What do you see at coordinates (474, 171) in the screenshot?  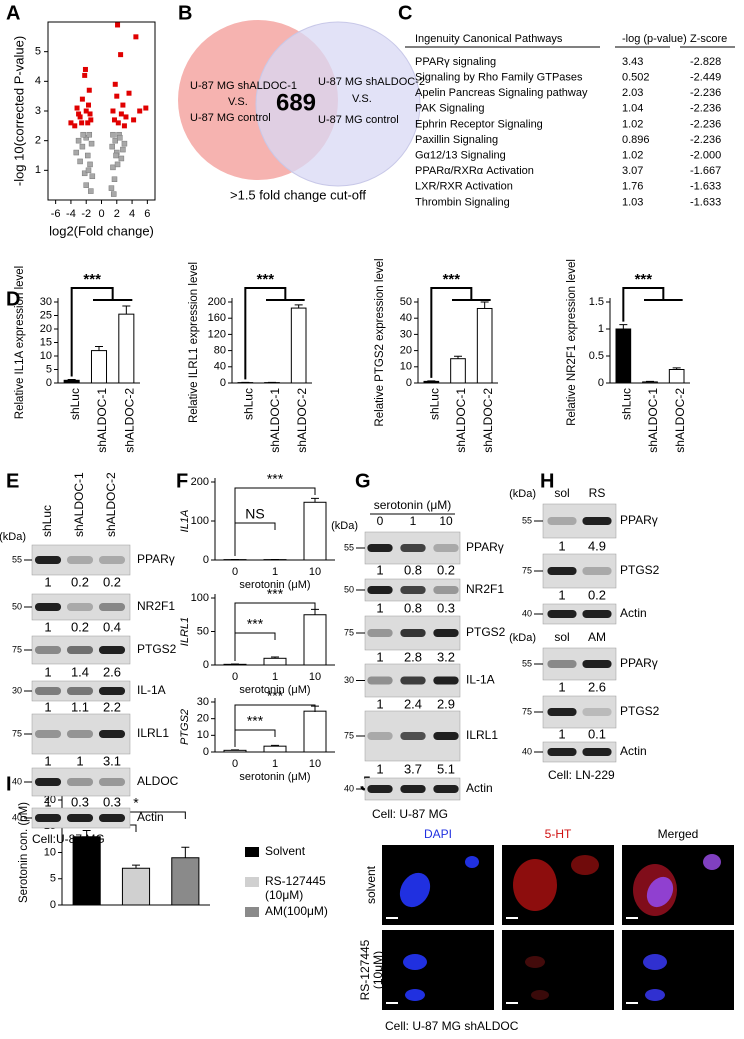 I see `table-cell: PPARα/RXRα Activation` at bounding box center [474, 171].